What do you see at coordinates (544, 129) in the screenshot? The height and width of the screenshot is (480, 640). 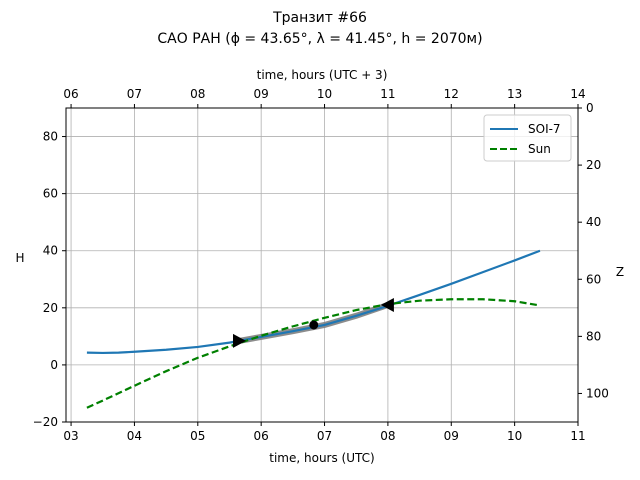 I see `legend-soi7-label: SOI-7` at bounding box center [544, 129].